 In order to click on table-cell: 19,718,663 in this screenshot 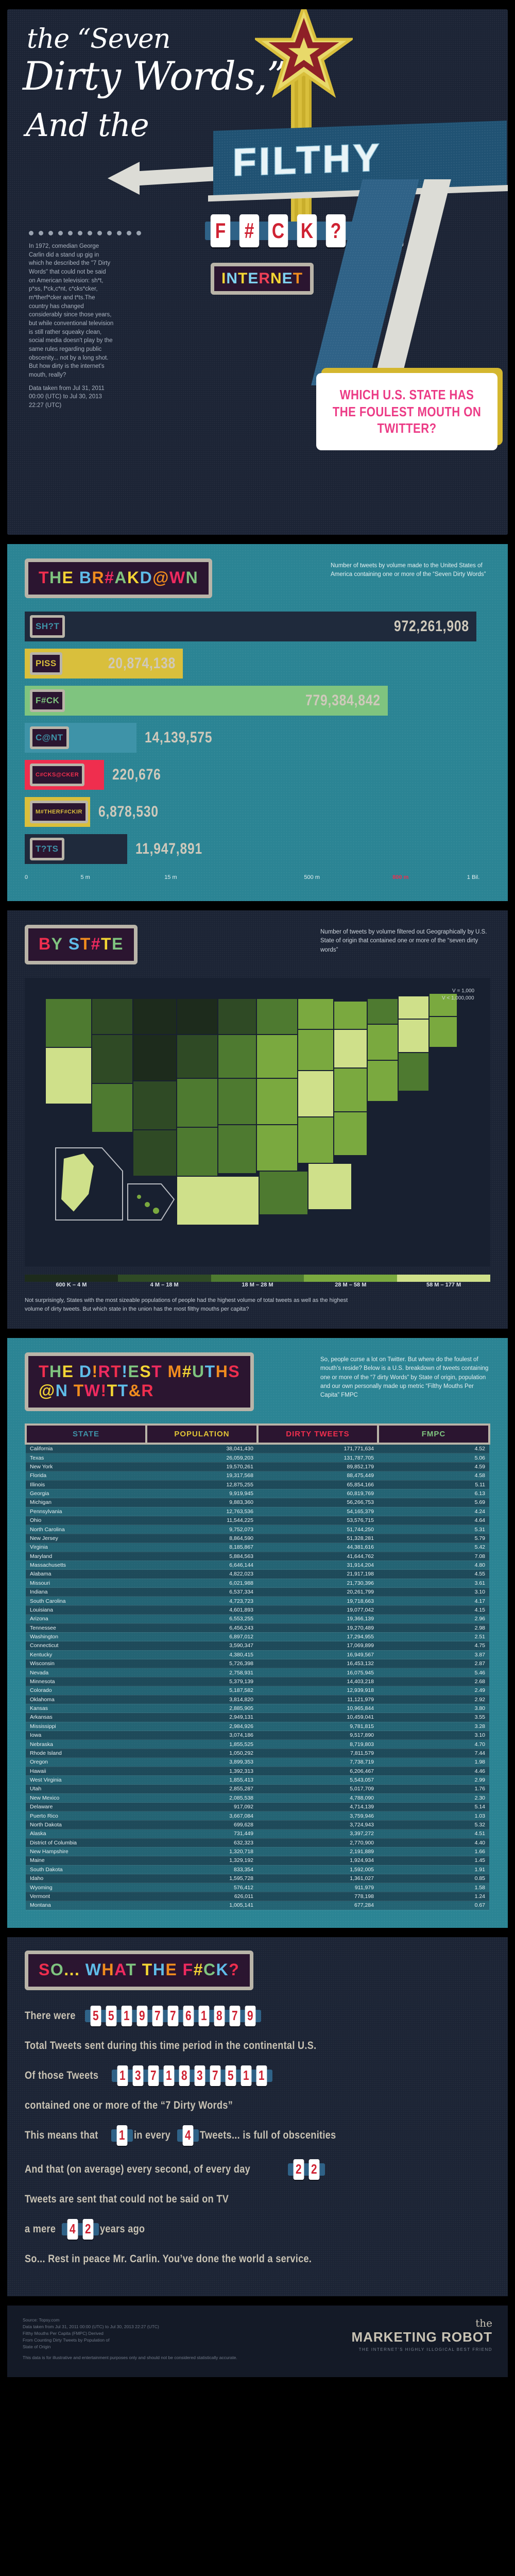, I will do `click(318, 1601)`.